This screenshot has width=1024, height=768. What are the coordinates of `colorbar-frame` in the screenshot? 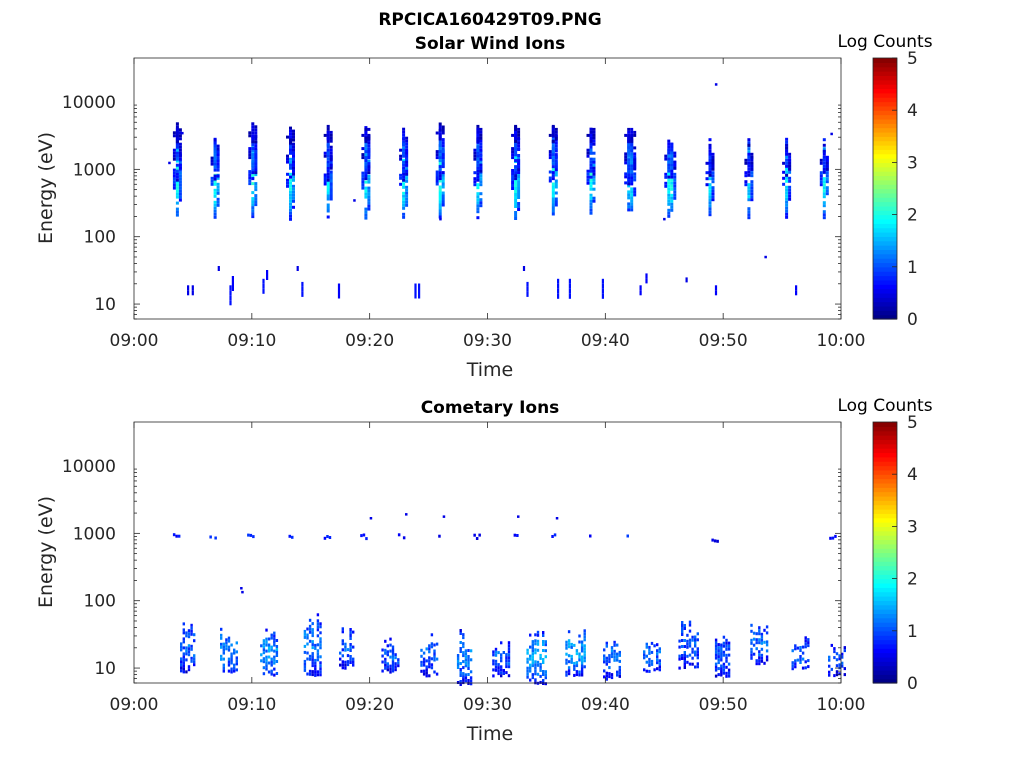 It's located at (885, 552).